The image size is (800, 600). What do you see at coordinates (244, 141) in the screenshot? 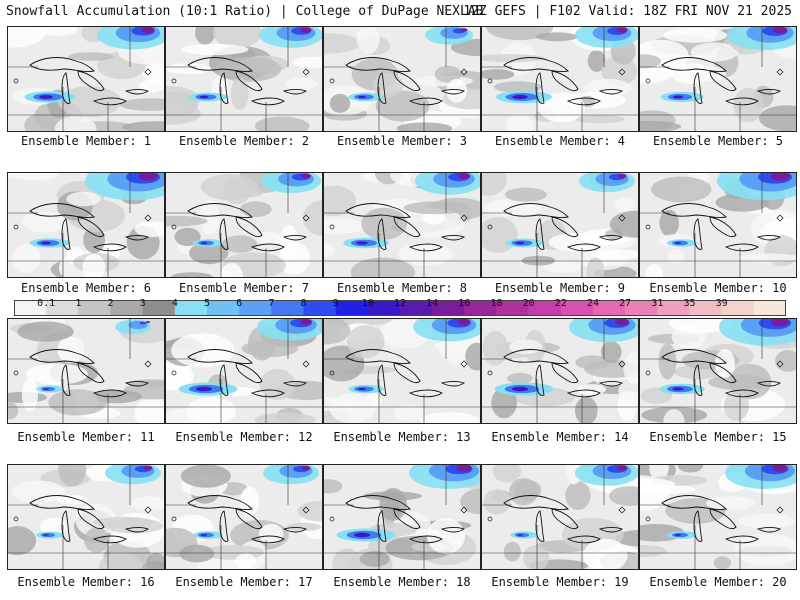
I see `panel-caption: Ensemble Member: 2` at bounding box center [244, 141].